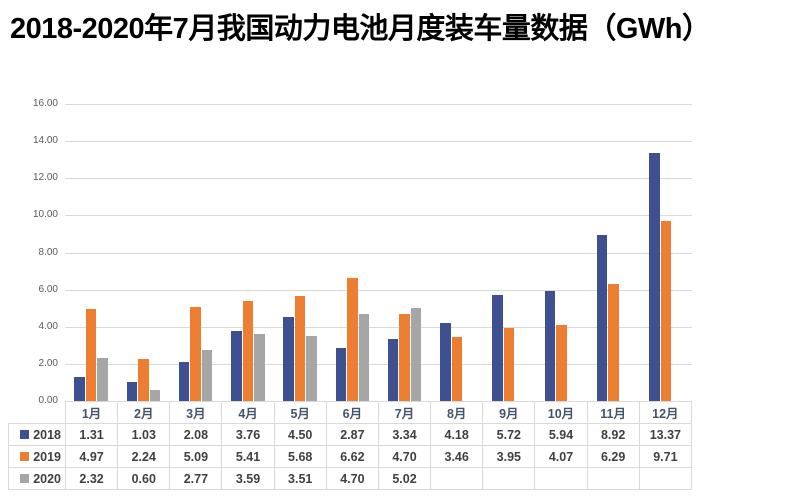 Image resolution: width=800 pixels, height=500 pixels. Describe the element at coordinates (666, 310) in the screenshot. I see `bar-2019-12月` at that location.